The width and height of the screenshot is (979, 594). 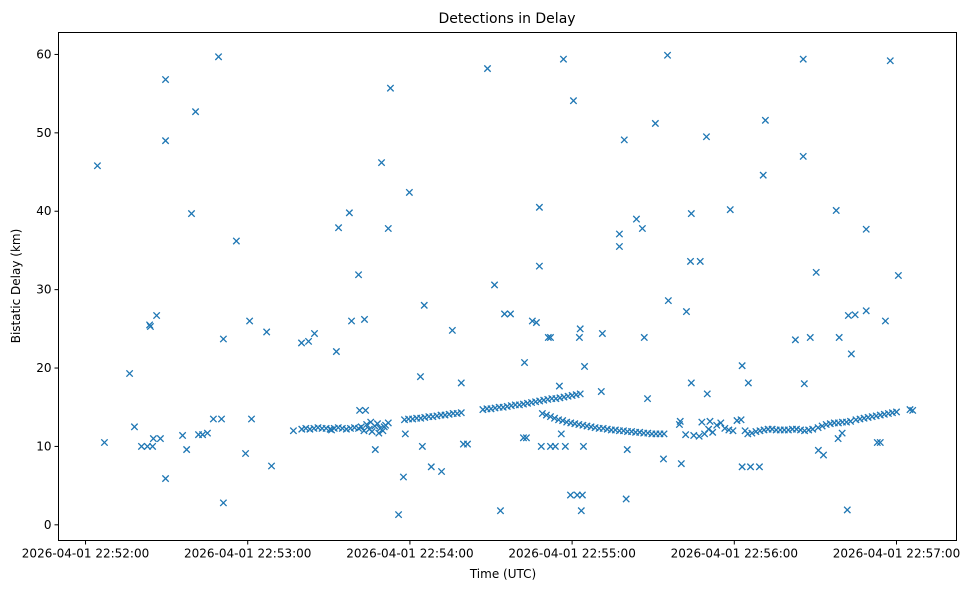 What do you see at coordinates (43, 446) in the screenshot?
I see `y-tick-label: 10` at bounding box center [43, 446].